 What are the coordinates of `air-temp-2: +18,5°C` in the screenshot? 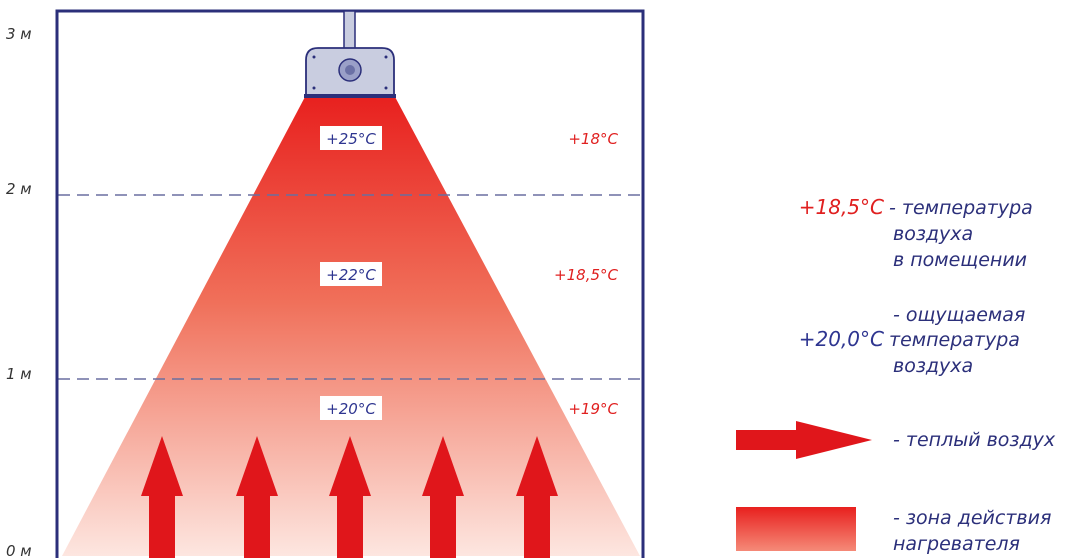 It's located at (586, 275).